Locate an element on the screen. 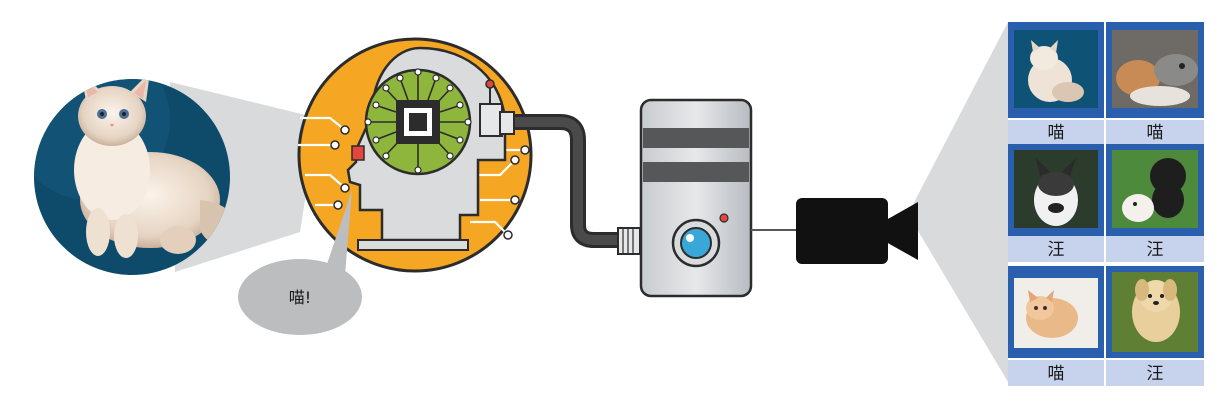  speech-bubble-text: 喵! is located at coordinates (300, 297).